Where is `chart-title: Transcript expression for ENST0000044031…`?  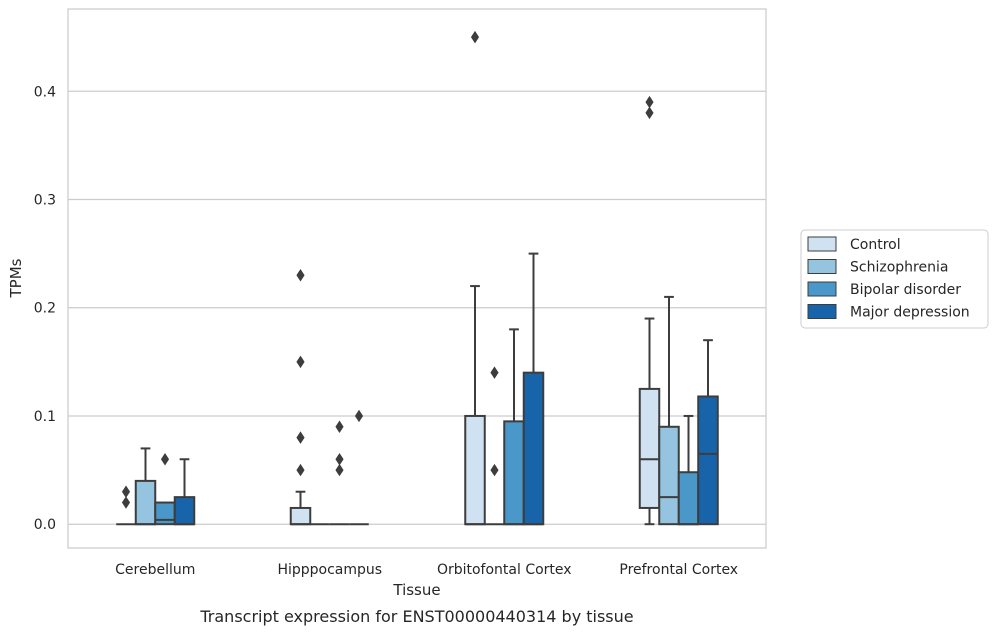
chart-title: Transcript expression for ENST0000044031… is located at coordinates (416, 616).